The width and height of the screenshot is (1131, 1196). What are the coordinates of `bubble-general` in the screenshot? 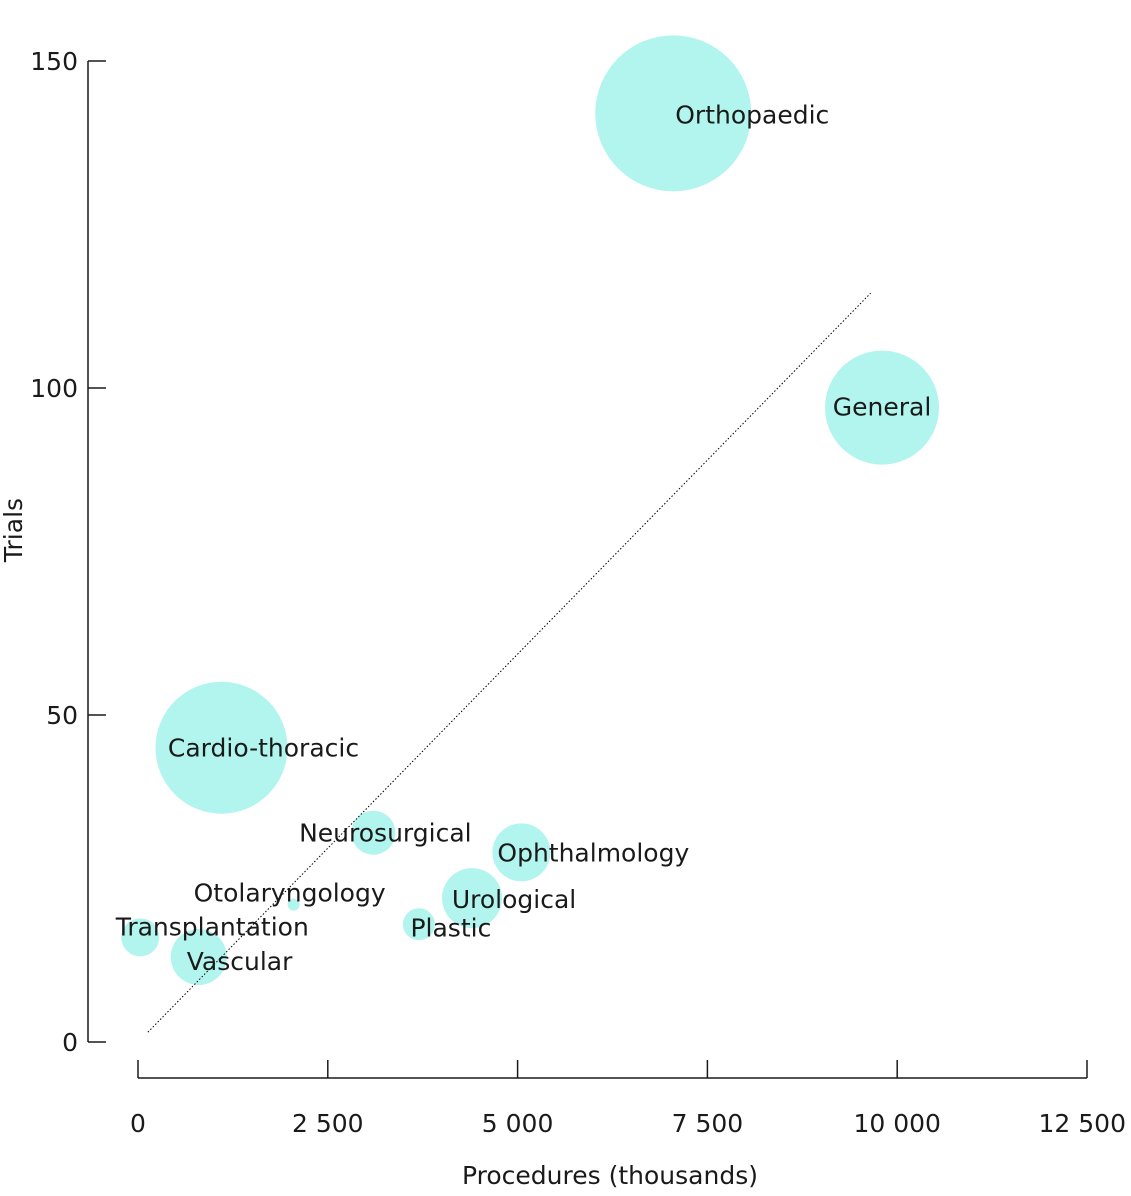 It's located at (882, 407).